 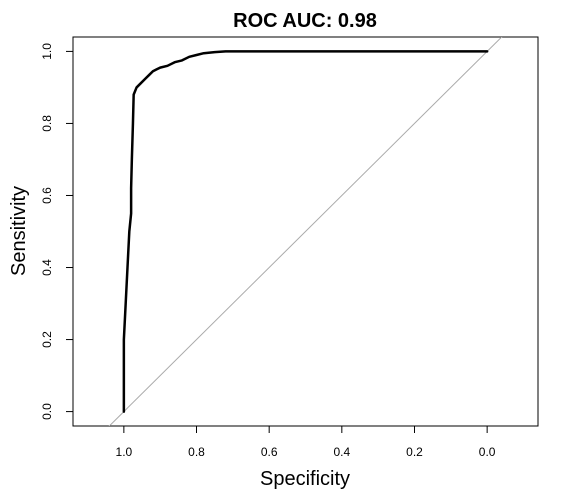 I want to click on x-axis: 1.0 0.8 0.6 0.4 0.2 0.0, so click(x=306, y=442).